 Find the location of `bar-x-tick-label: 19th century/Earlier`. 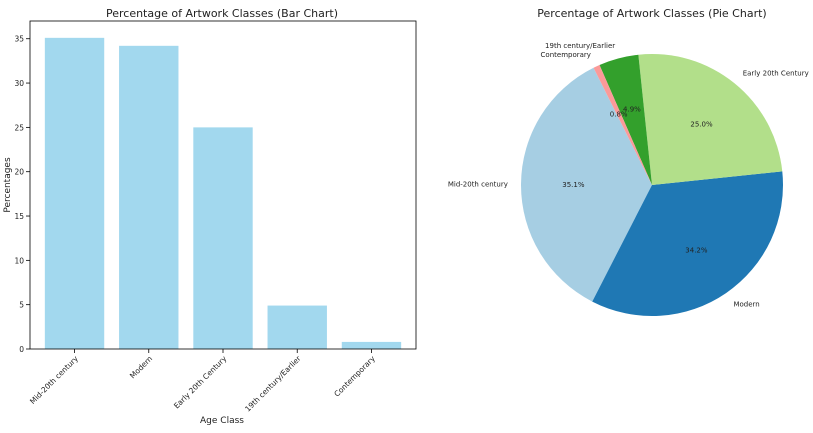

bar-x-tick-label: 19th century/Earlier is located at coordinates (273, 383).